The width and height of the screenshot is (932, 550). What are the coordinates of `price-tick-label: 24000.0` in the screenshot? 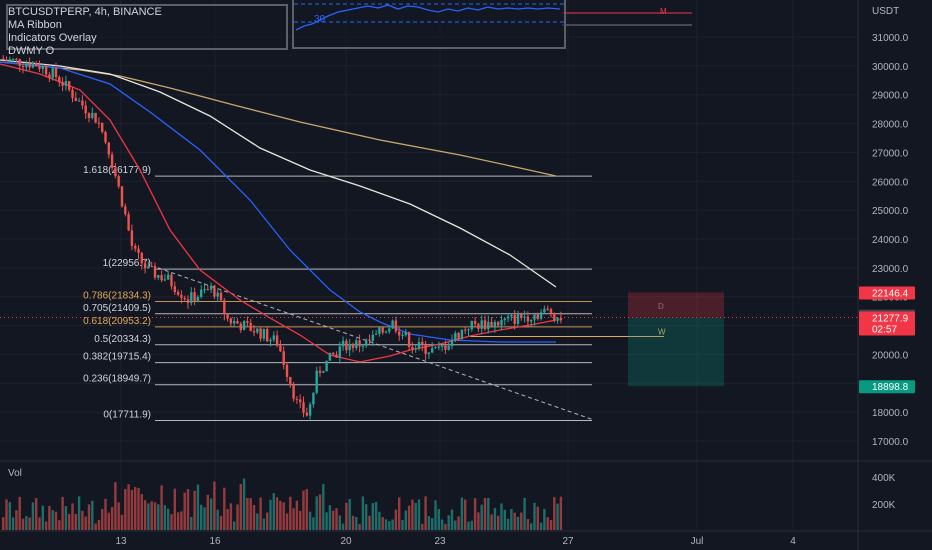 It's located at (890, 240).